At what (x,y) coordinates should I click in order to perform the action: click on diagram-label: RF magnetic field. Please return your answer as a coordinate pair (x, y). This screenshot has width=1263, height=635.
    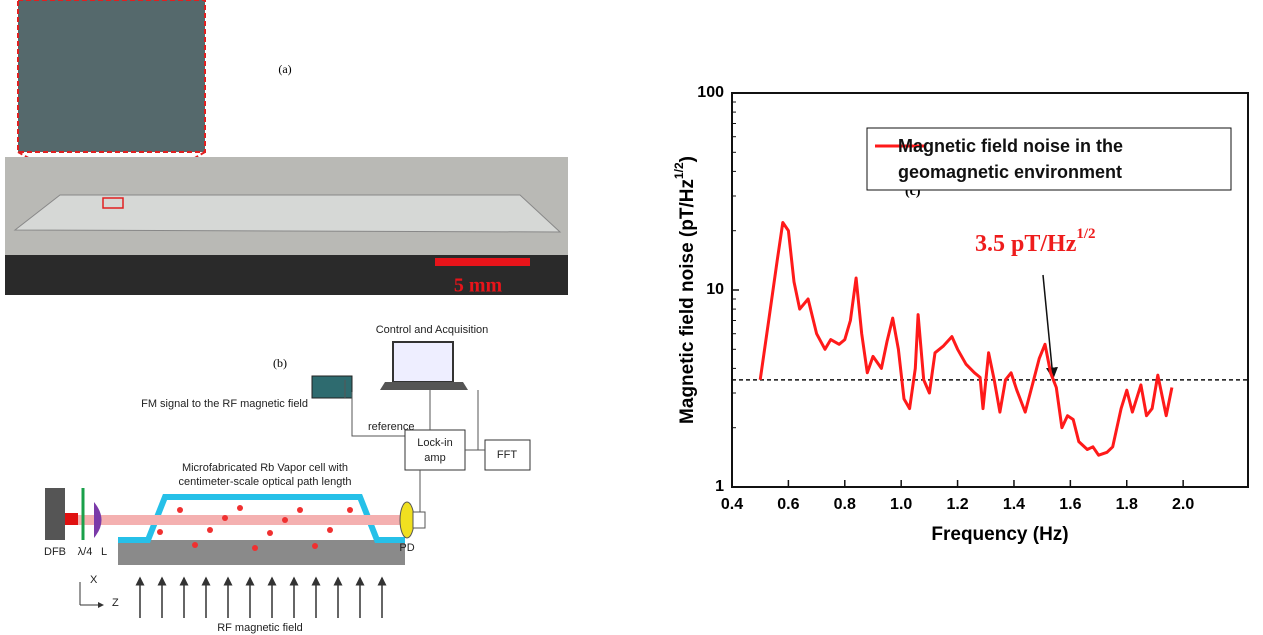
    Looking at the image, I should click on (260, 628).